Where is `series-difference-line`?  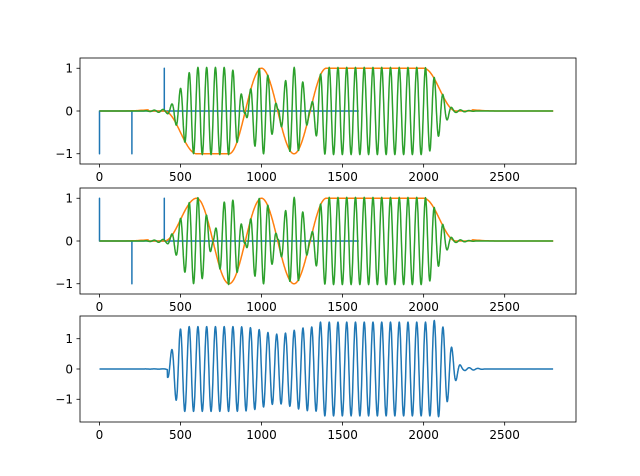
series-difference-line is located at coordinates (326, 368).